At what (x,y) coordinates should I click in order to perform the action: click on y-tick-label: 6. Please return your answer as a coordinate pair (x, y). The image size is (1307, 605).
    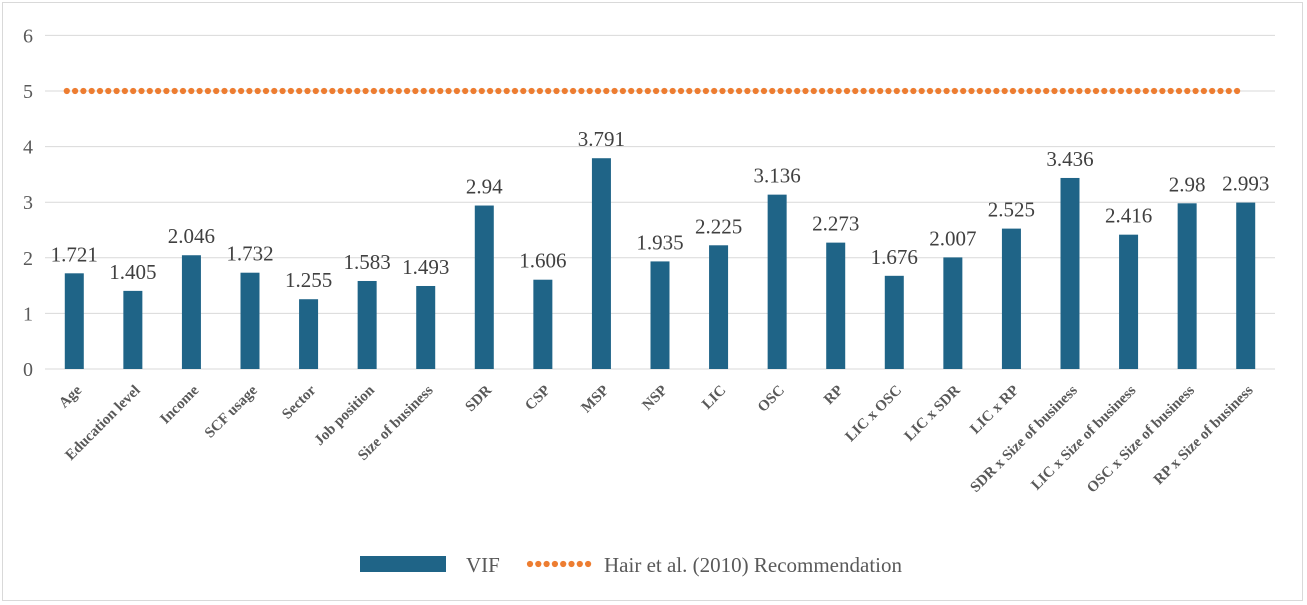
    Looking at the image, I should click on (28, 36).